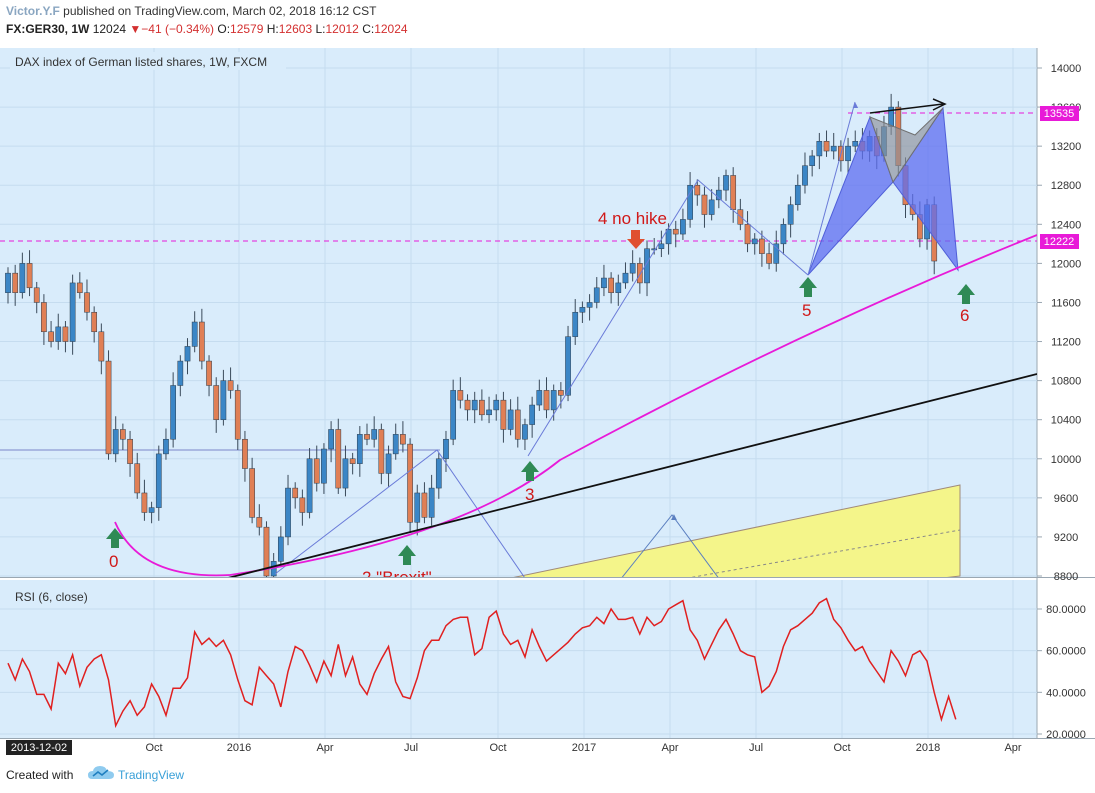 The image size is (1095, 793). I want to click on tradingview-brand-link: TradingView, so click(151, 775).